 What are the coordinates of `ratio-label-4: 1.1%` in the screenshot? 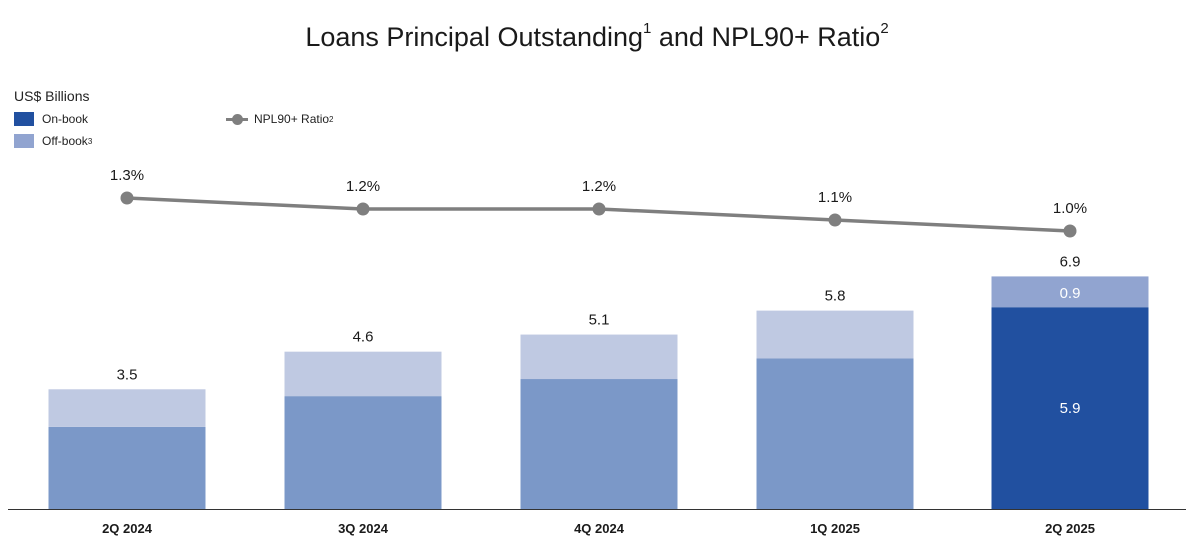 It's located at (835, 197).